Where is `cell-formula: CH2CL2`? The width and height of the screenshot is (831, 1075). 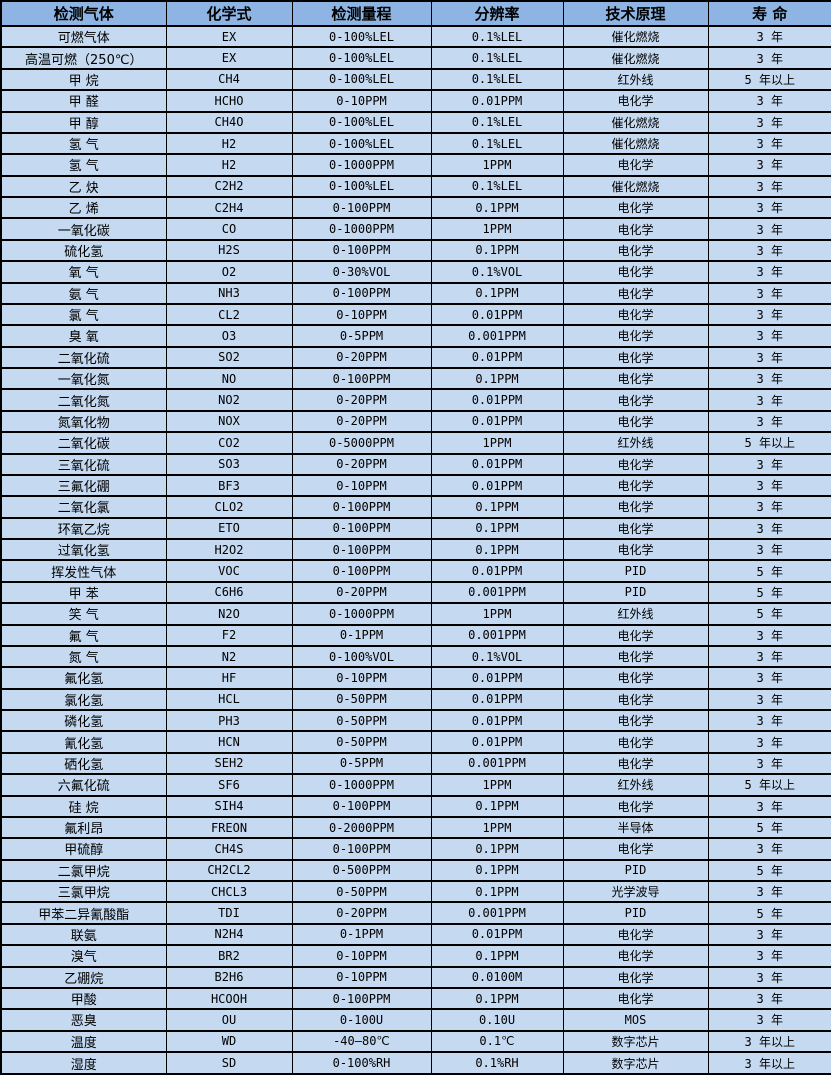
cell-formula: CH2CL2 is located at coordinates (229, 870).